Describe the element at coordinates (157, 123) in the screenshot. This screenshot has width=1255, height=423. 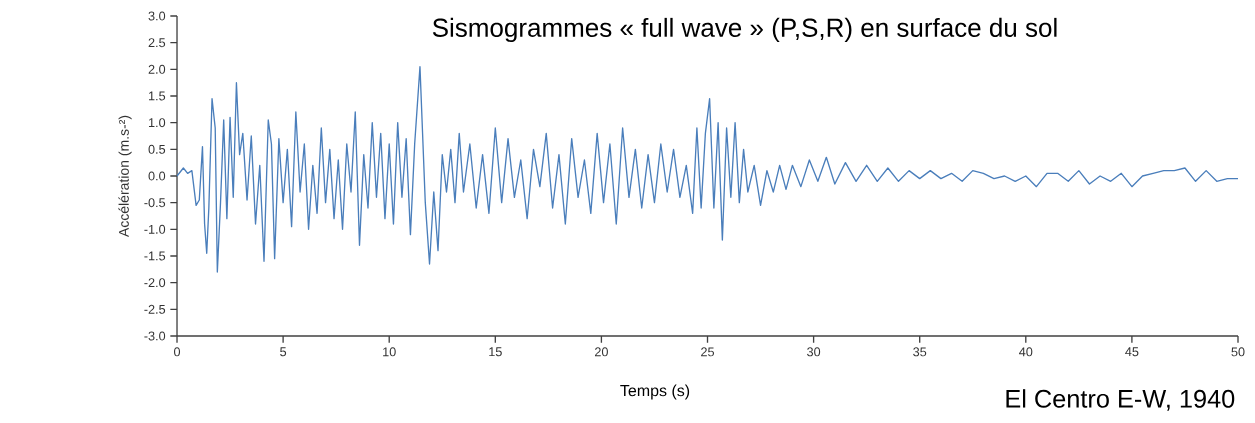
I see `y-tick-label: 1.0` at that location.